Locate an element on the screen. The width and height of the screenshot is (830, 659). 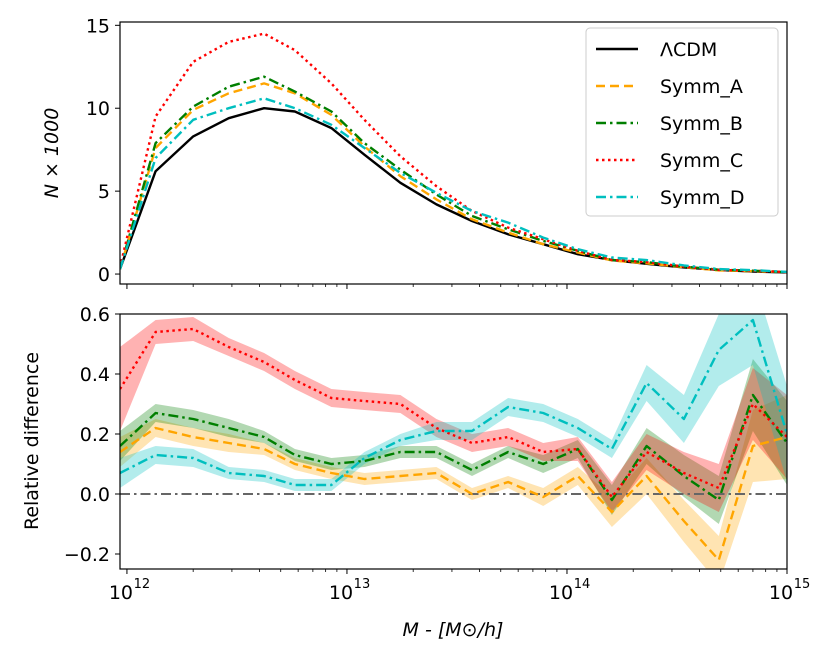
legend: ΛCDM Symm_A Symm_B Symm_C Symm_D is located at coordinates (682, 122).